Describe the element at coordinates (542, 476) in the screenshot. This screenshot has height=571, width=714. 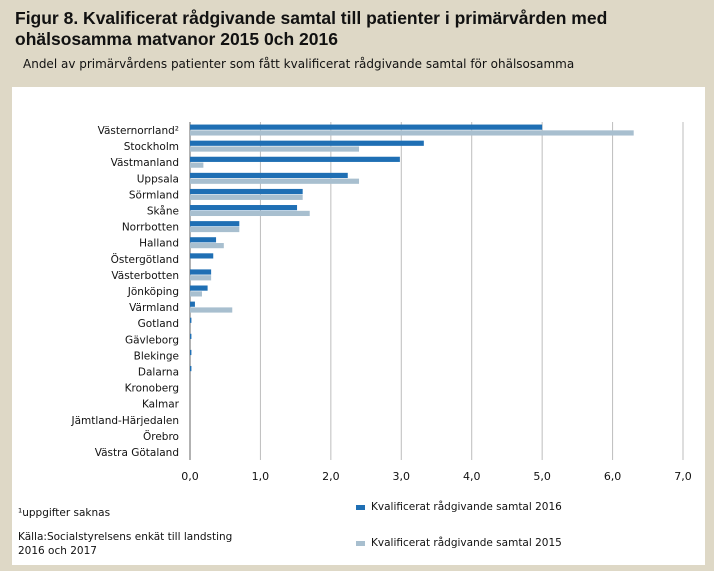
I see `x-tick-label: 5,0` at that location.